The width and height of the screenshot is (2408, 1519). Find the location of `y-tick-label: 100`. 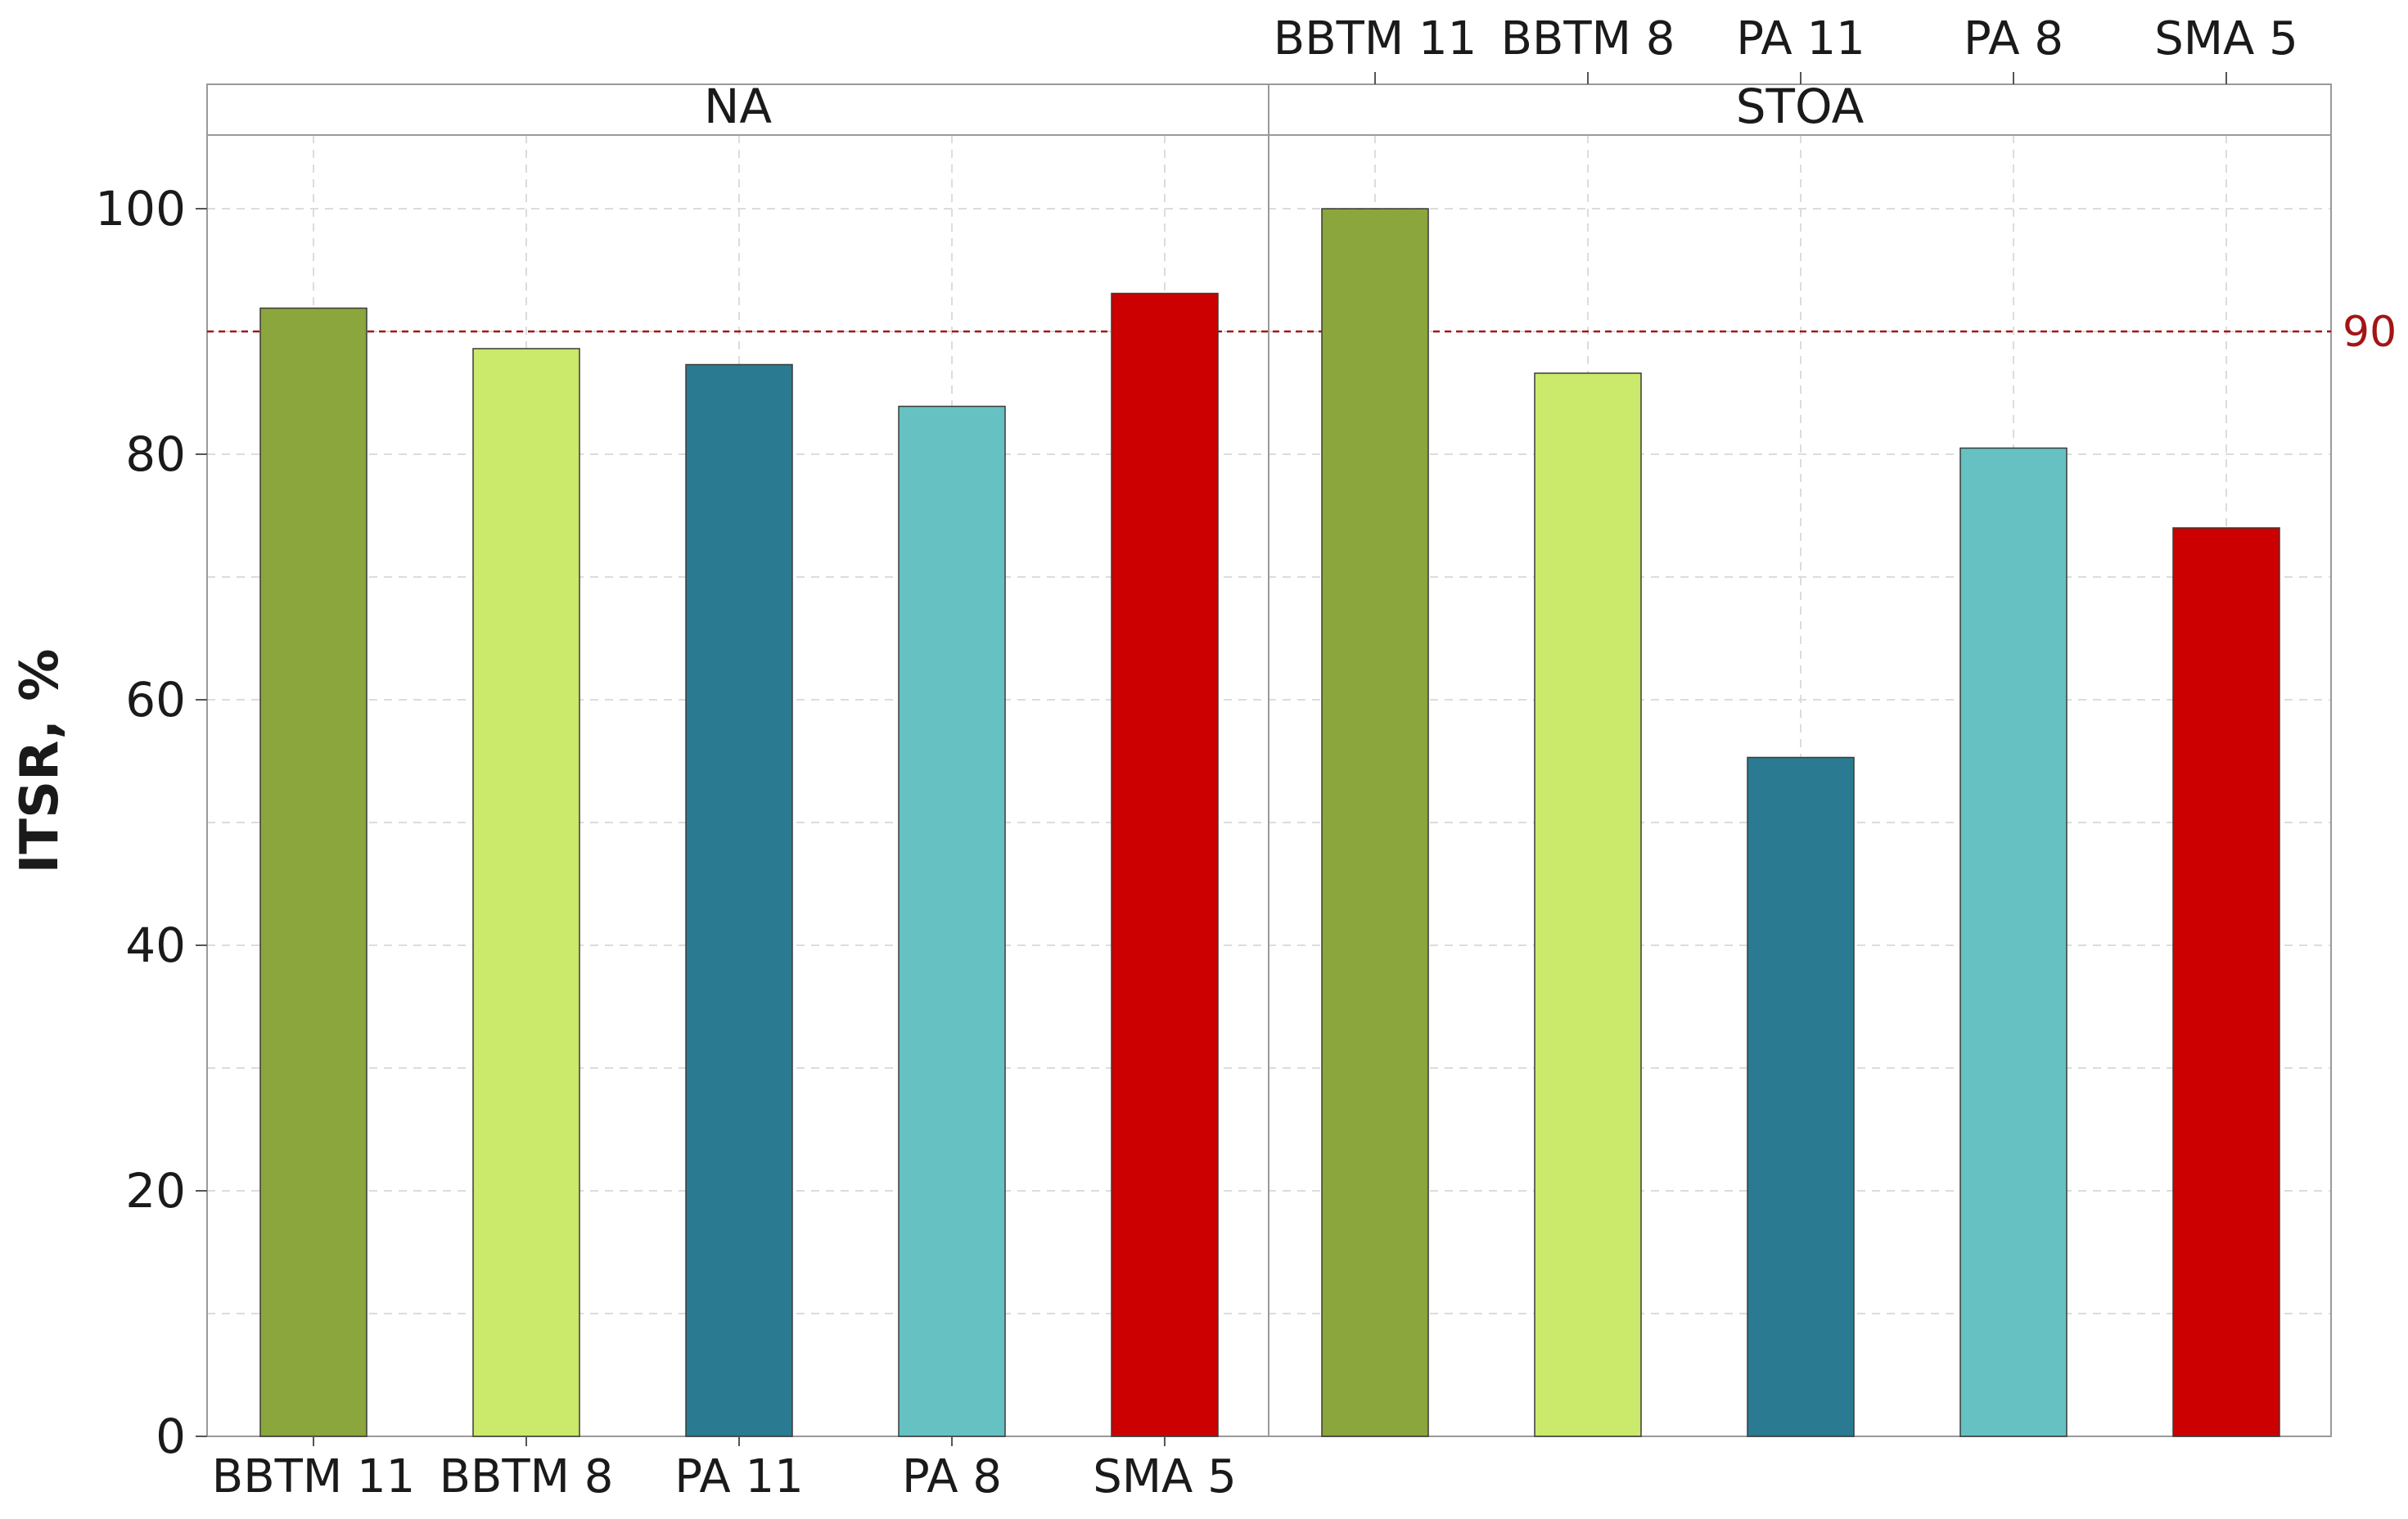

y-tick-label: 100 is located at coordinates (140, 209).